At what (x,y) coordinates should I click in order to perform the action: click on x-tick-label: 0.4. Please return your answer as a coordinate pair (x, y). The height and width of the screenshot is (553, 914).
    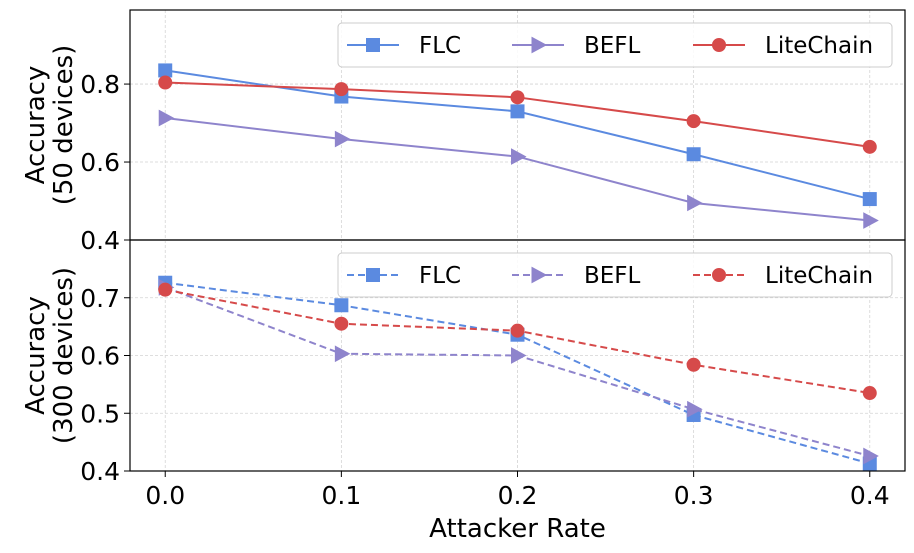
    Looking at the image, I should click on (870, 495).